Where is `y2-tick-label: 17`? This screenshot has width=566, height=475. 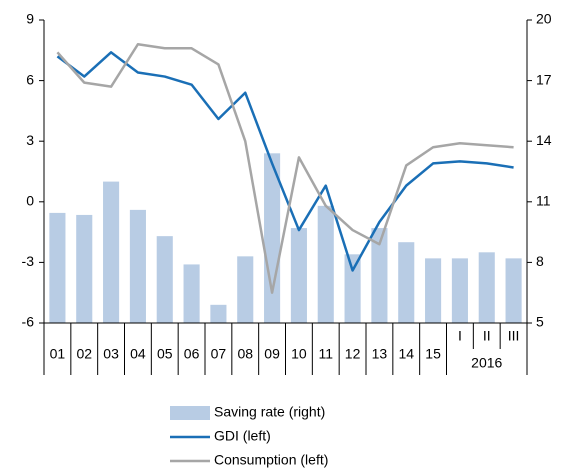
y2-tick-label: 17 is located at coordinates (544, 79).